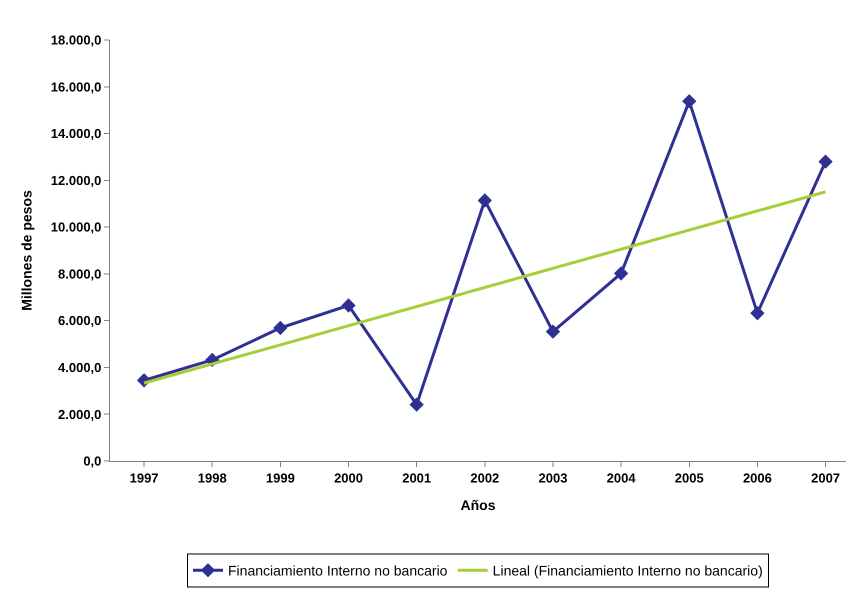 The width and height of the screenshot is (866, 600). What do you see at coordinates (621, 478) in the screenshot?
I see `x-tick-label: 2004` at bounding box center [621, 478].